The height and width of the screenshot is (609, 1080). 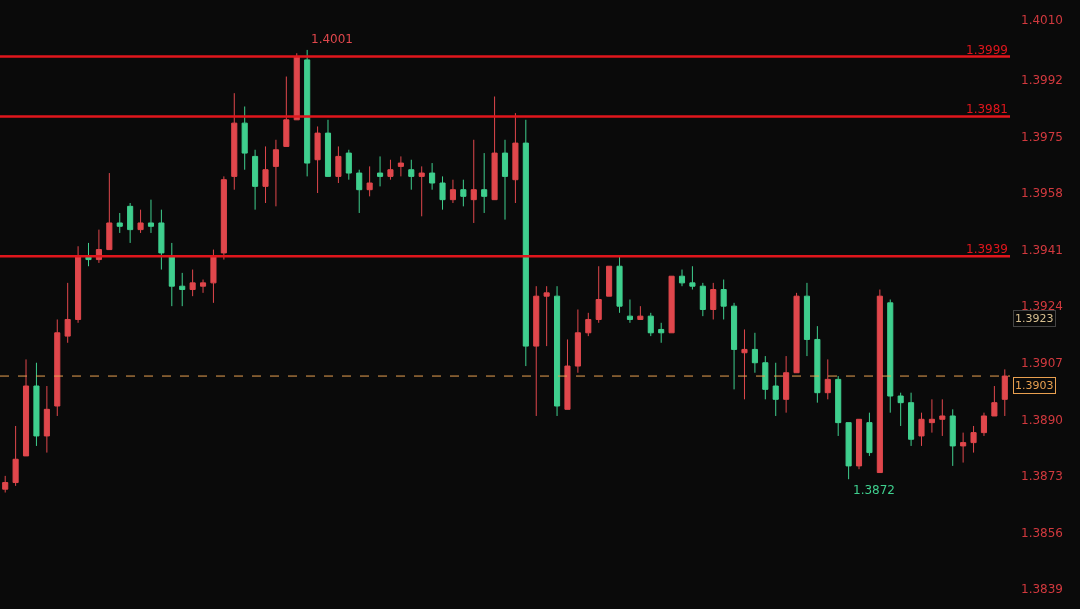 What do you see at coordinates (1034, 385) in the screenshot?
I see `ref-line-label: 1.3903` at bounding box center [1034, 385].